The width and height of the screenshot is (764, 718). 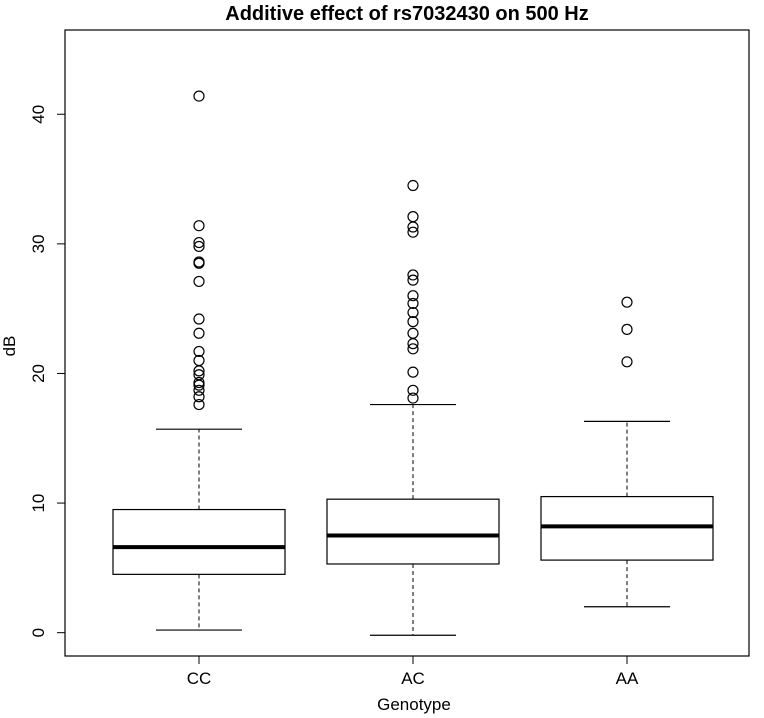 What do you see at coordinates (413, 407) in the screenshot?
I see `box-group-ac` at bounding box center [413, 407].